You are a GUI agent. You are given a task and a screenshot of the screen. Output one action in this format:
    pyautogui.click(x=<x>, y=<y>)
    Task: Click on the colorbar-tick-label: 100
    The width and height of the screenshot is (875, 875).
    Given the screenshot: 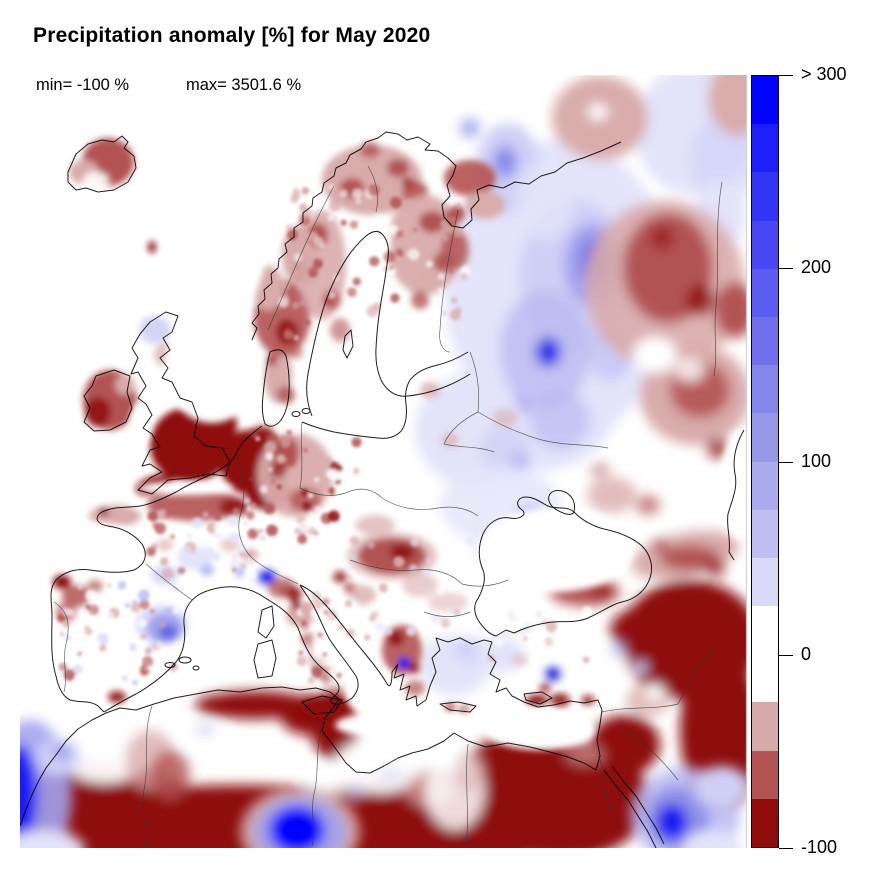 What is the action you would take?
    pyautogui.click(x=816, y=460)
    